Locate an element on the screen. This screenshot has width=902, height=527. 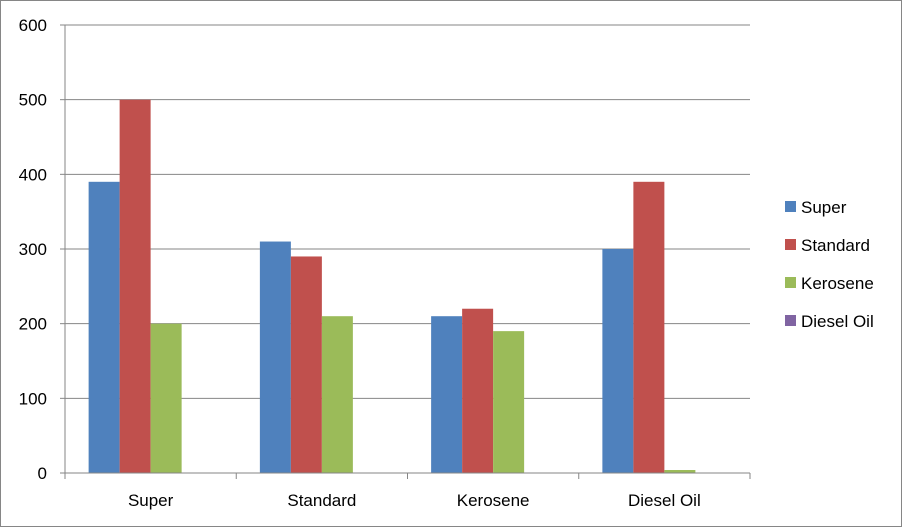
y-tick-label-500: 500 is located at coordinates (33, 100).